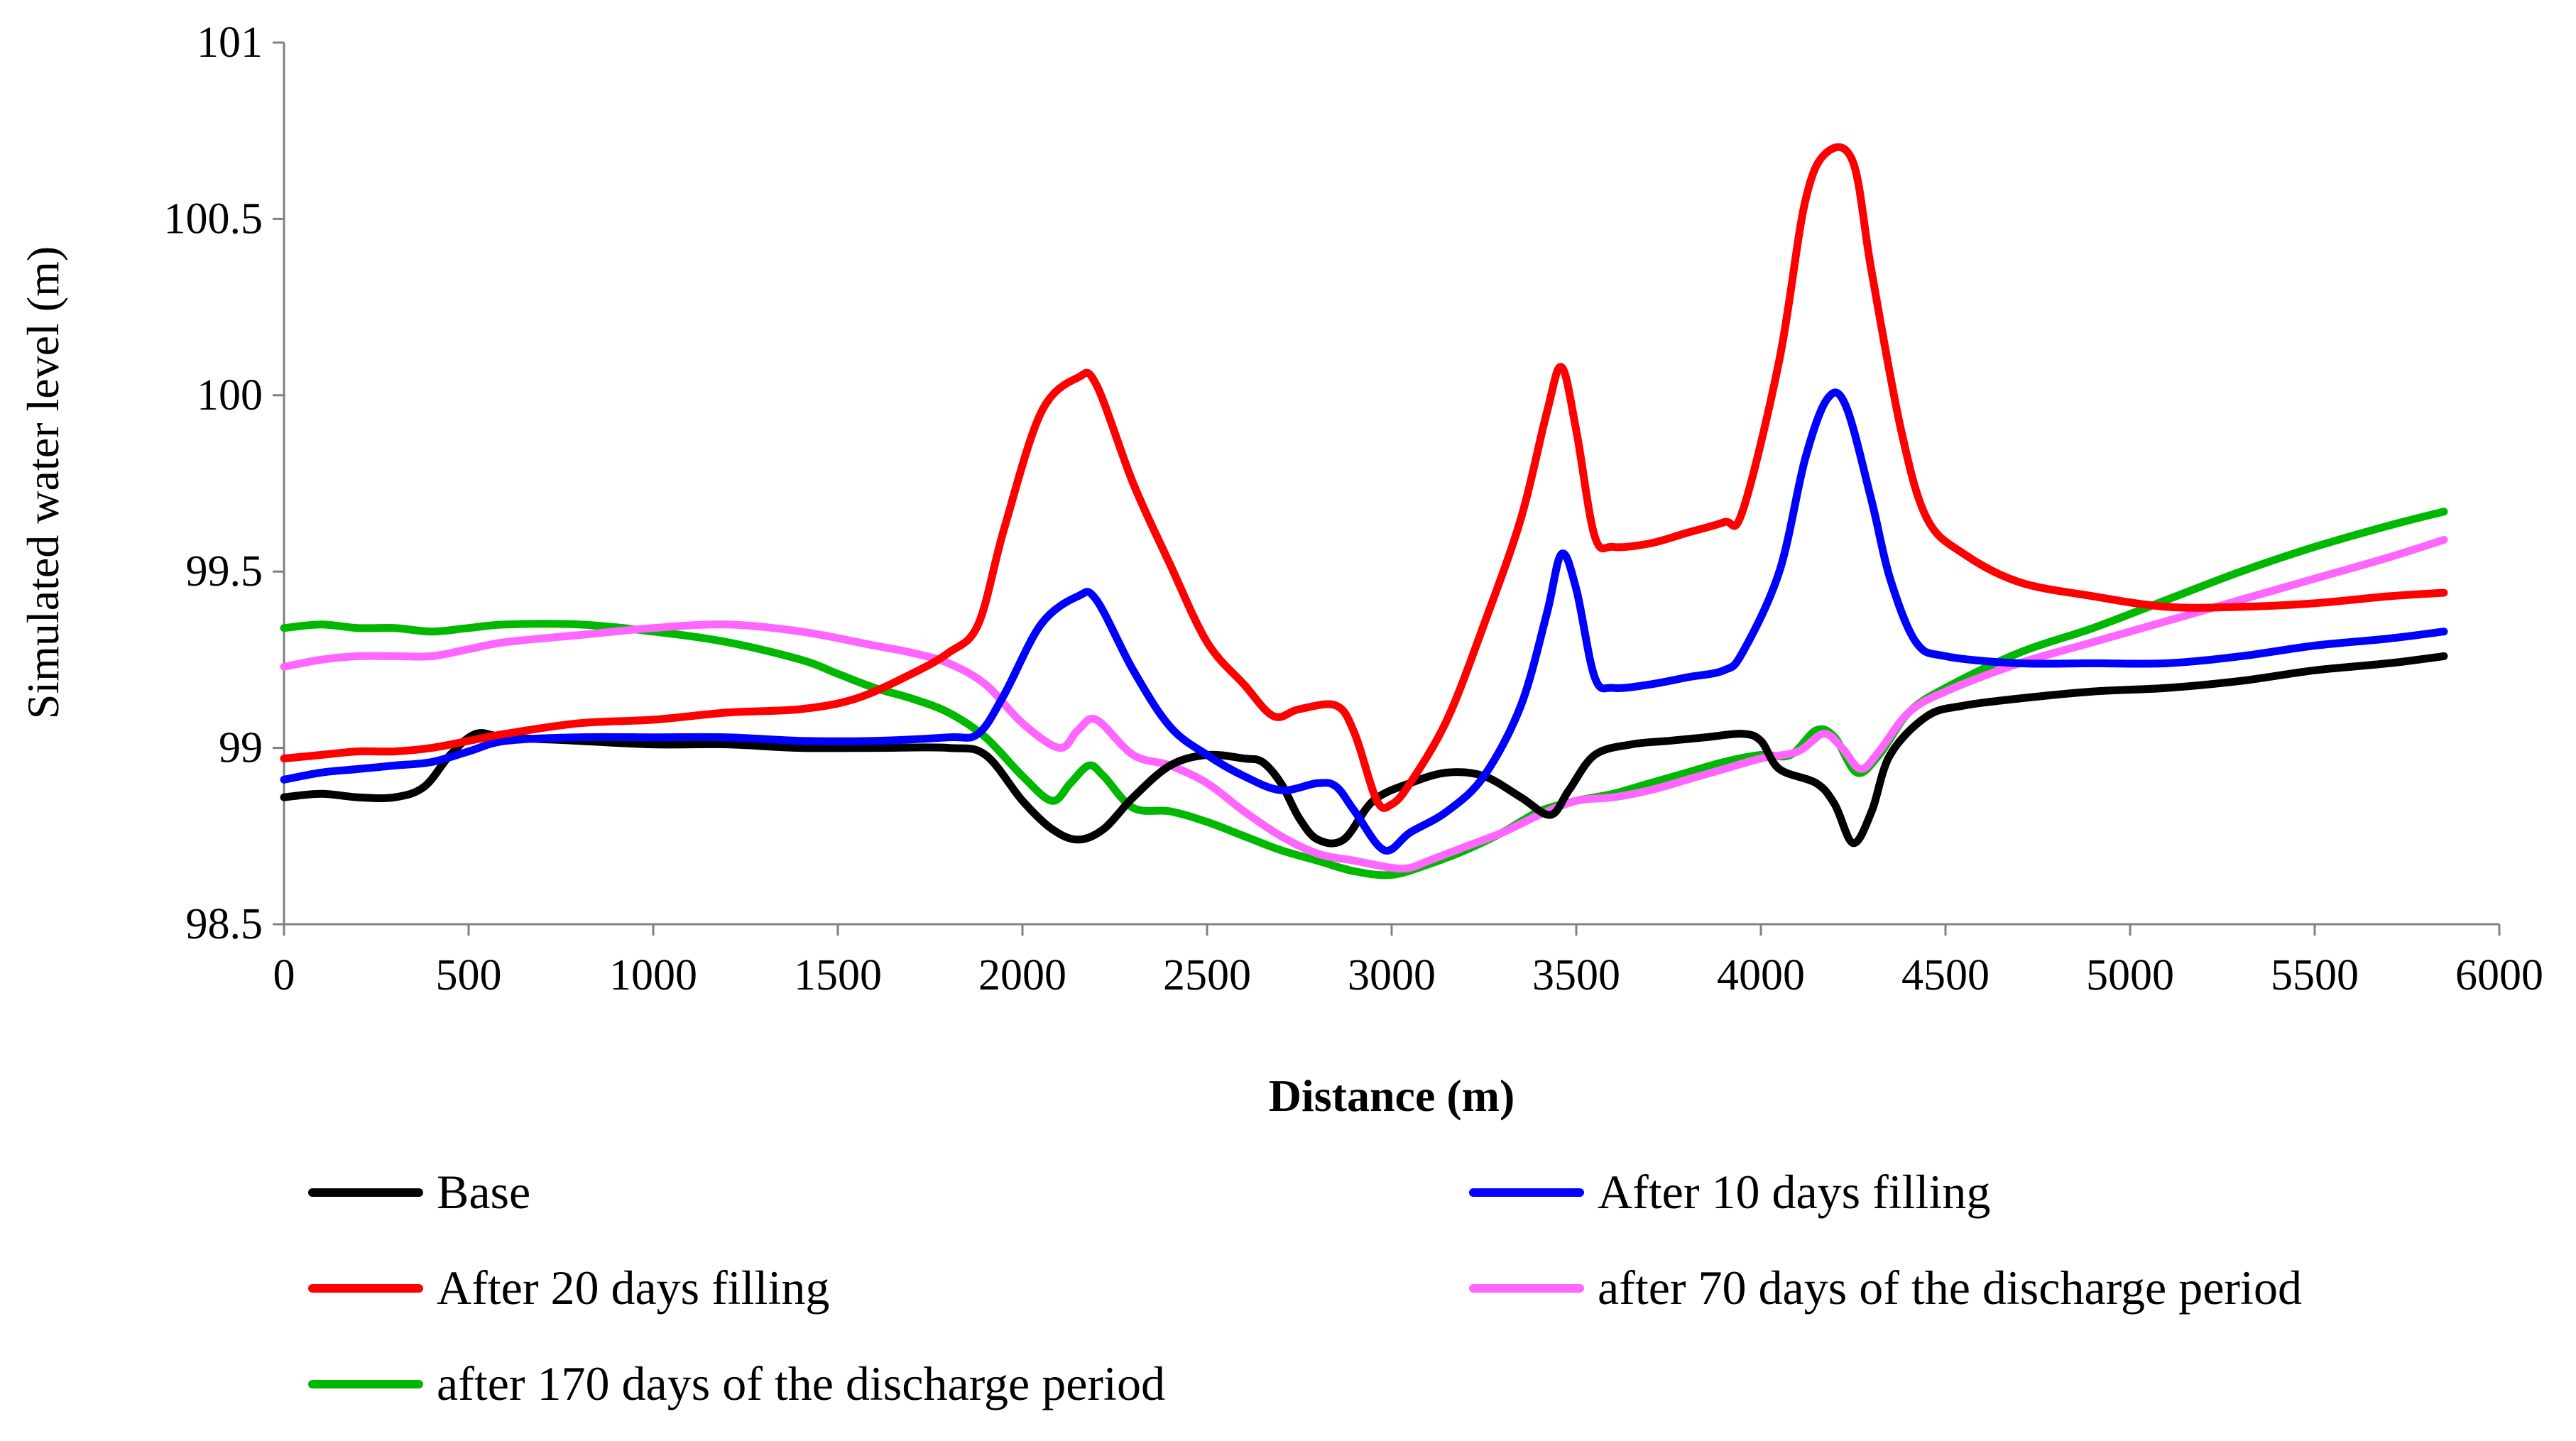 This screenshot has height=1441, width=2576. I want to click on x-tick-label: 500, so click(469, 975).